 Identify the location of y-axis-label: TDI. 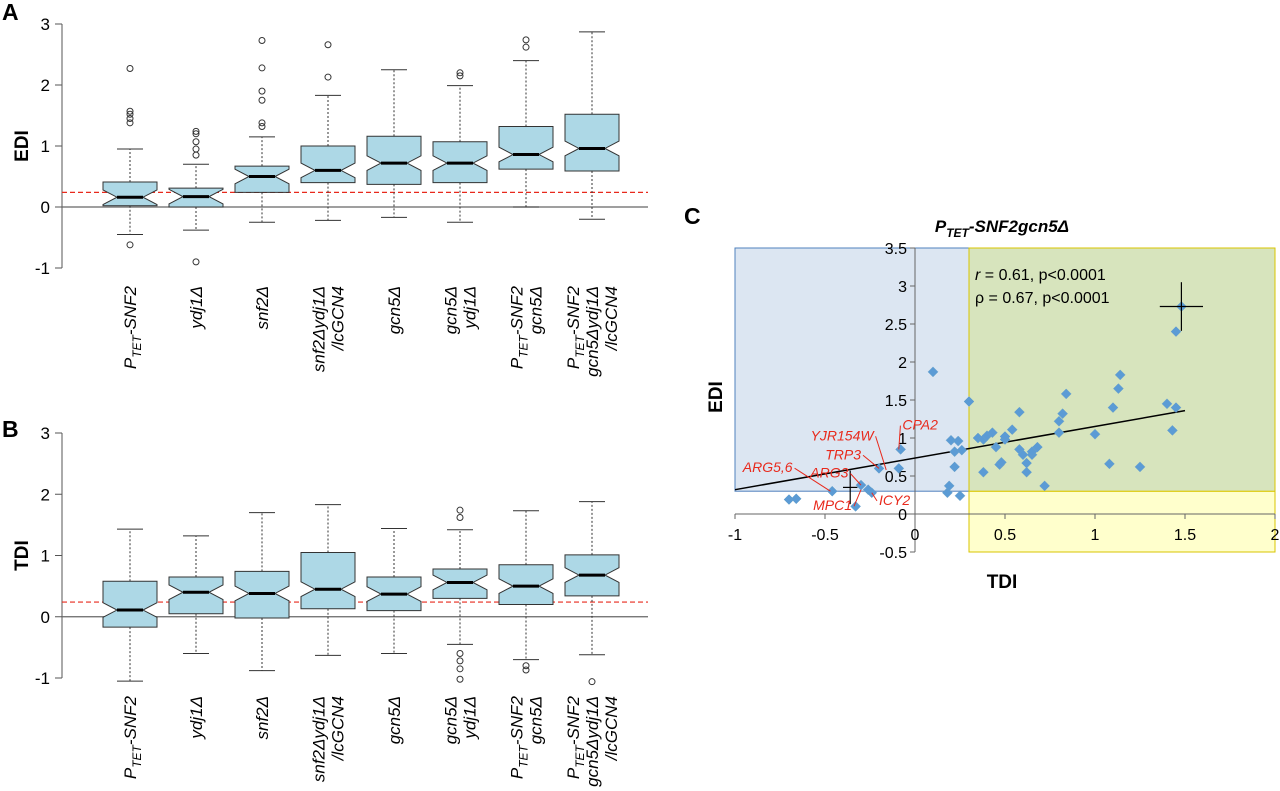
(22, 555).